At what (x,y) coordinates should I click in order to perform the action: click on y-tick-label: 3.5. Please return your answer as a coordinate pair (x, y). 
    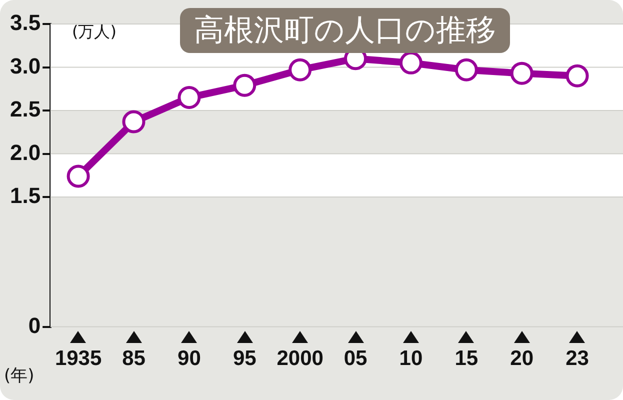
    Looking at the image, I should click on (25, 23).